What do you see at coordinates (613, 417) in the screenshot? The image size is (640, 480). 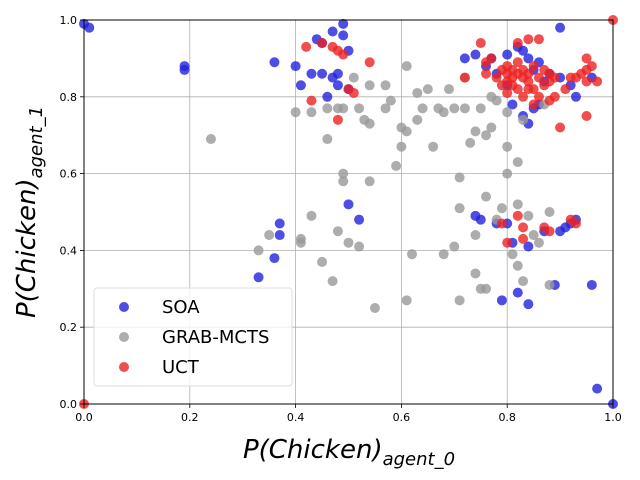 I see `x-tick-label: 1.0` at bounding box center [613, 417].